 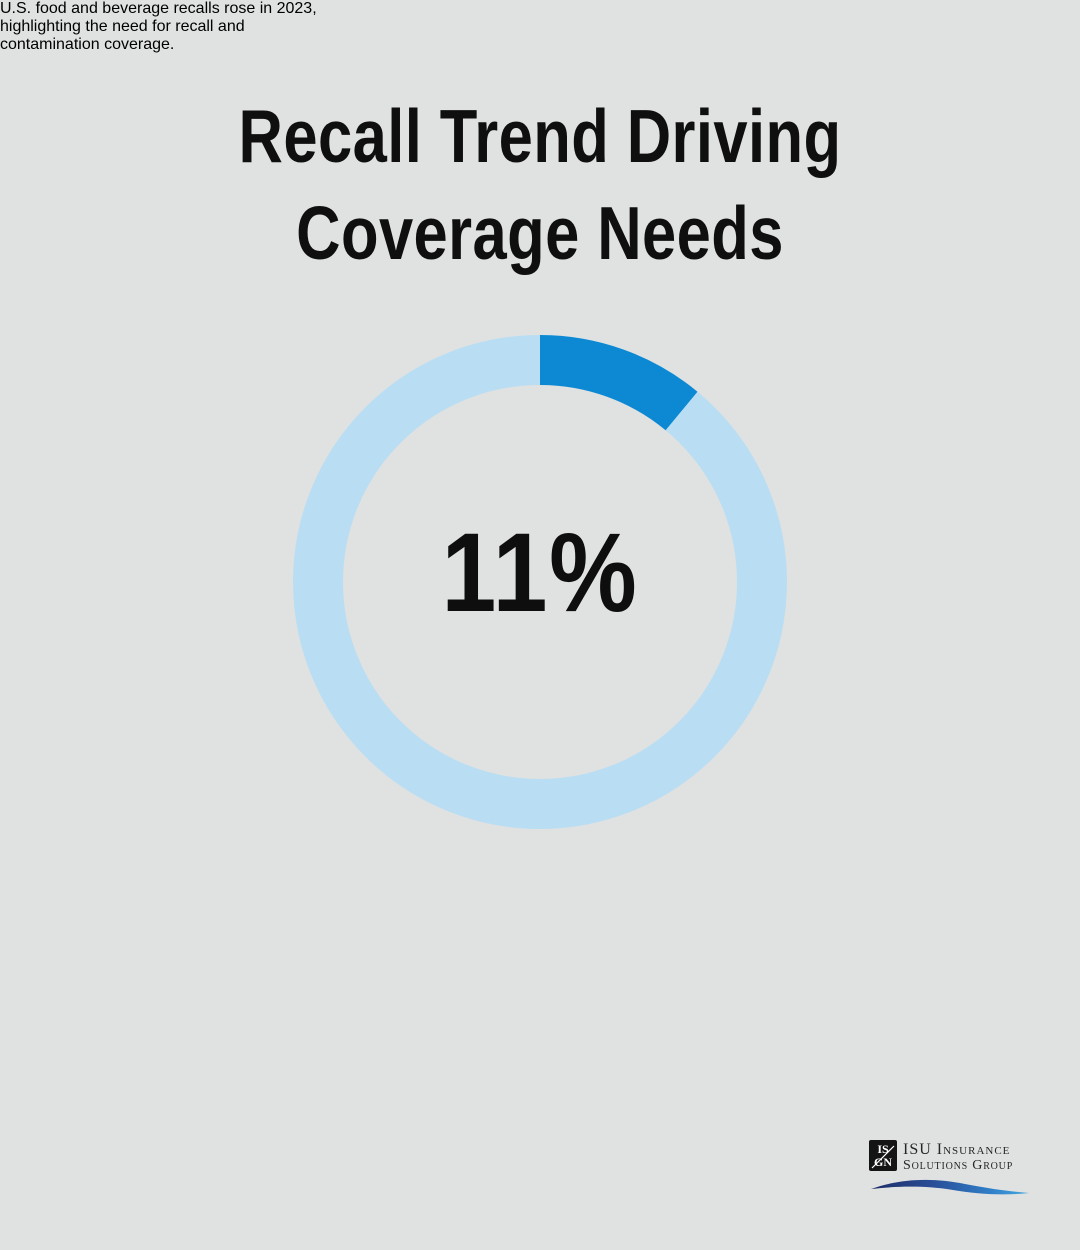 What do you see at coordinates (87, 44) in the screenshot?
I see `caption-line-3: contamination coverage.` at bounding box center [87, 44].